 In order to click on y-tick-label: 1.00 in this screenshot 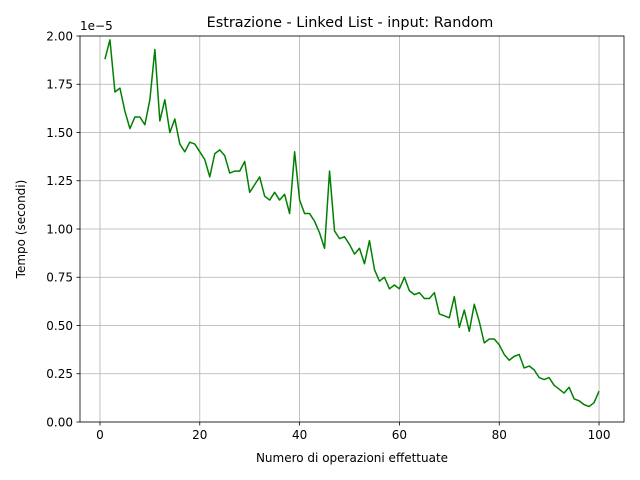, I will do `click(59, 229)`.